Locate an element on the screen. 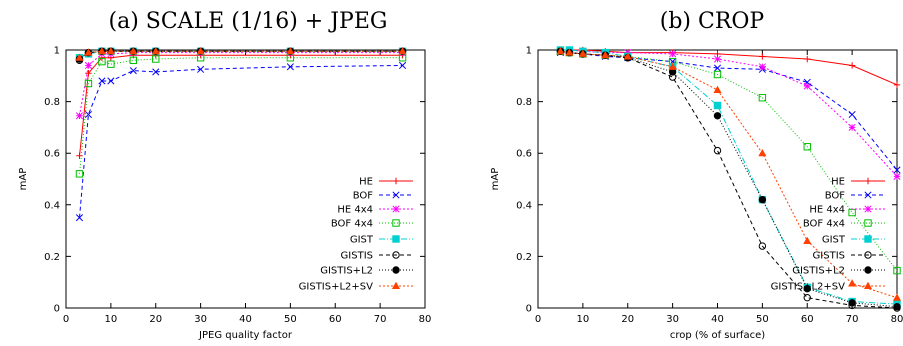 This screenshot has width=903, height=346. x-tick-label: 40 is located at coordinates (245, 319).